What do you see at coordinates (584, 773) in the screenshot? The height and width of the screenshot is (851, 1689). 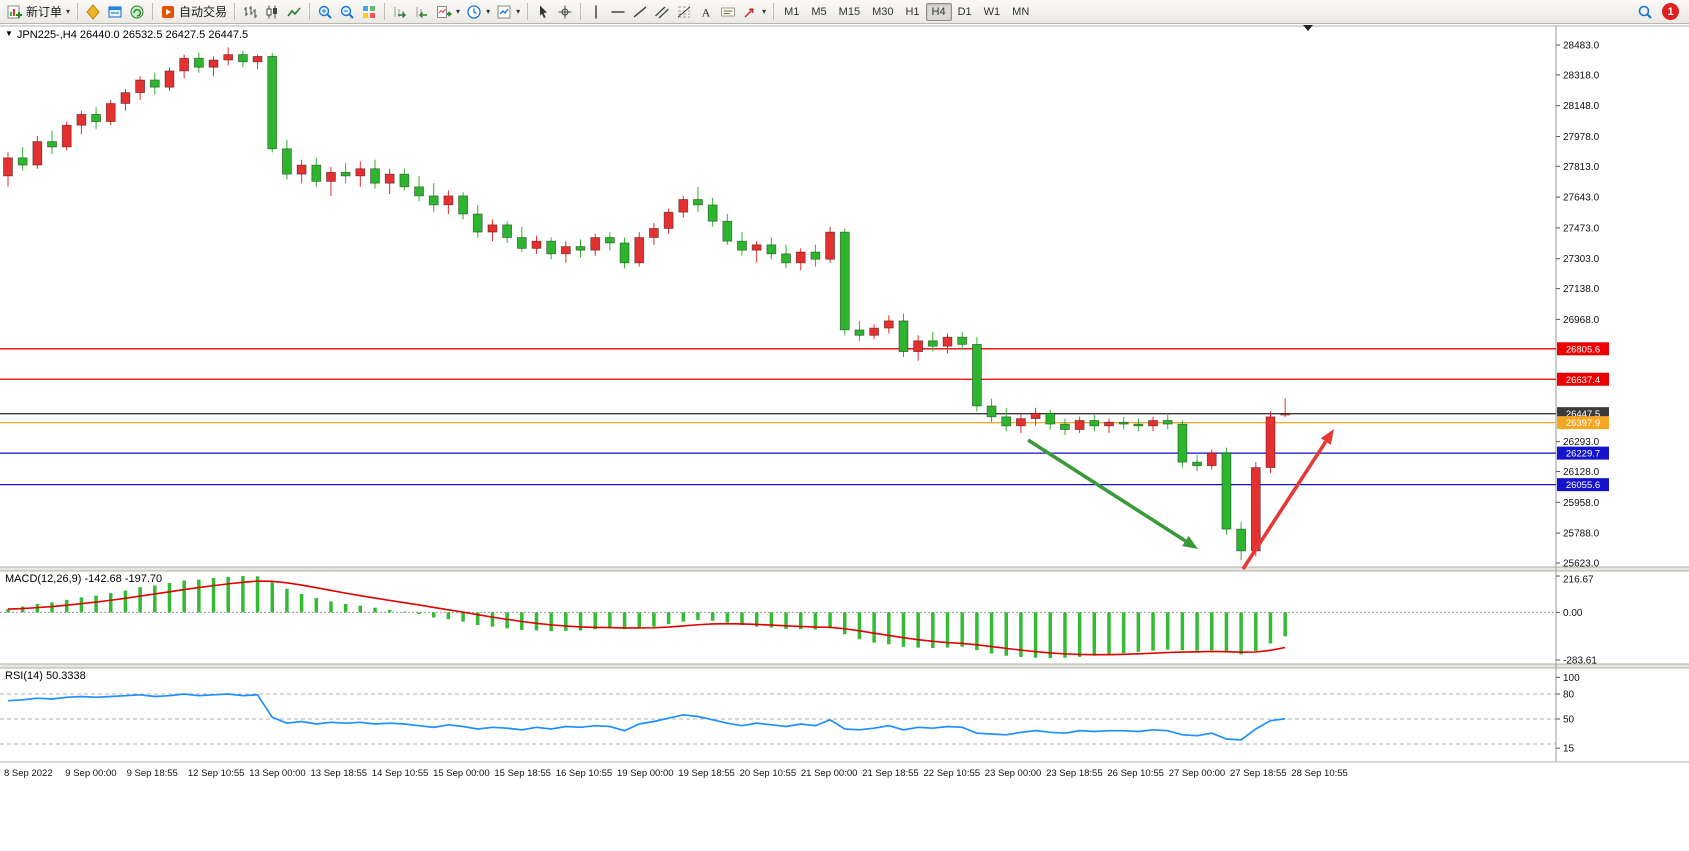 I see `svg-text: 16 Sep 10:55` at bounding box center [584, 773].